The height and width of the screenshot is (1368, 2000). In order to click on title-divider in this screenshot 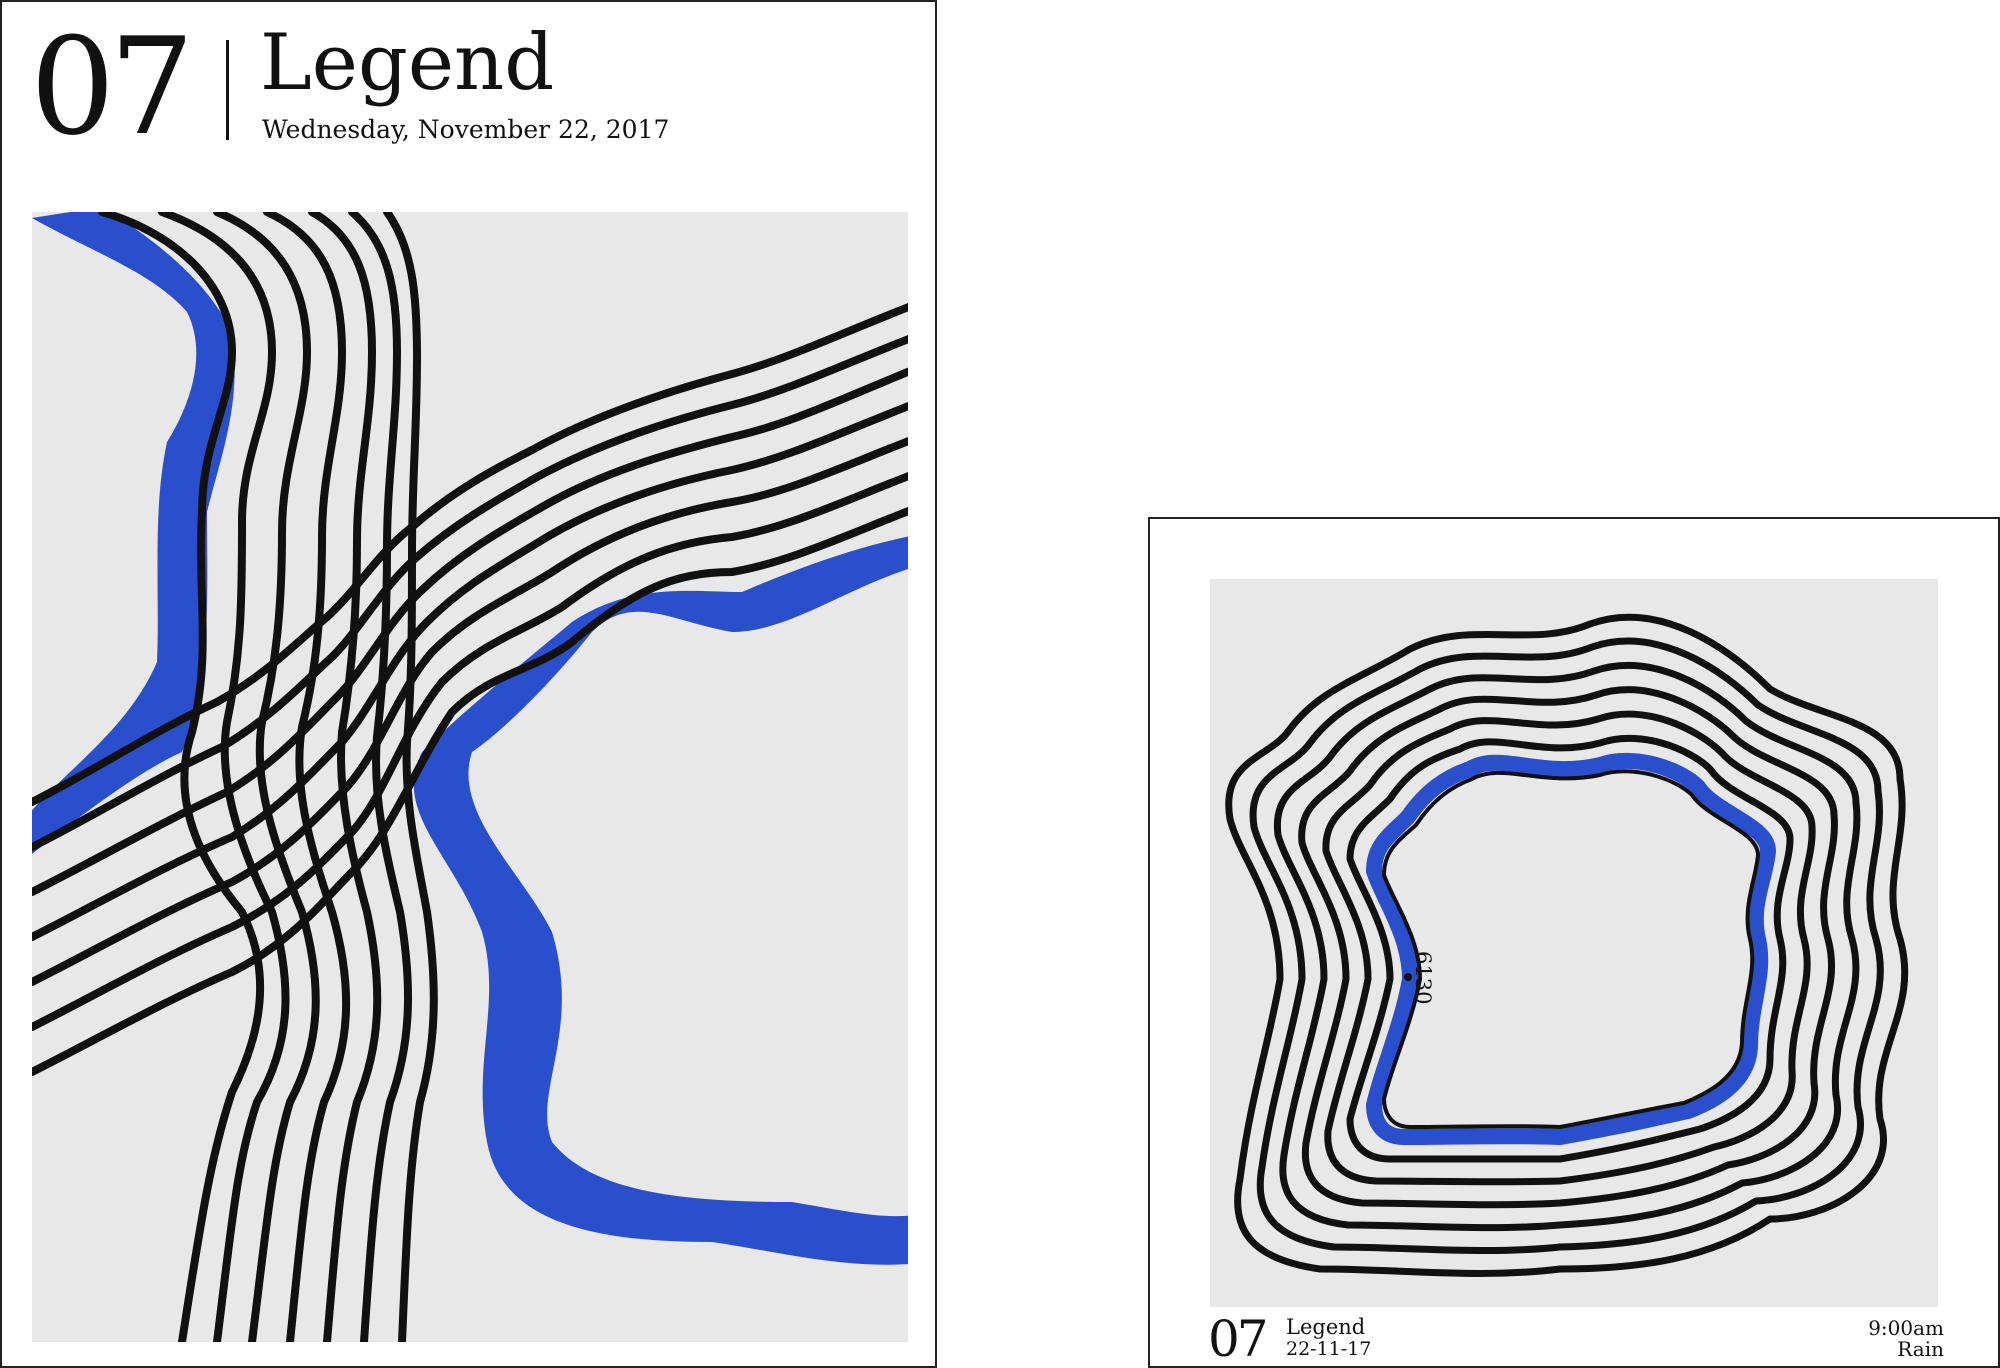, I will do `click(227, 90)`.